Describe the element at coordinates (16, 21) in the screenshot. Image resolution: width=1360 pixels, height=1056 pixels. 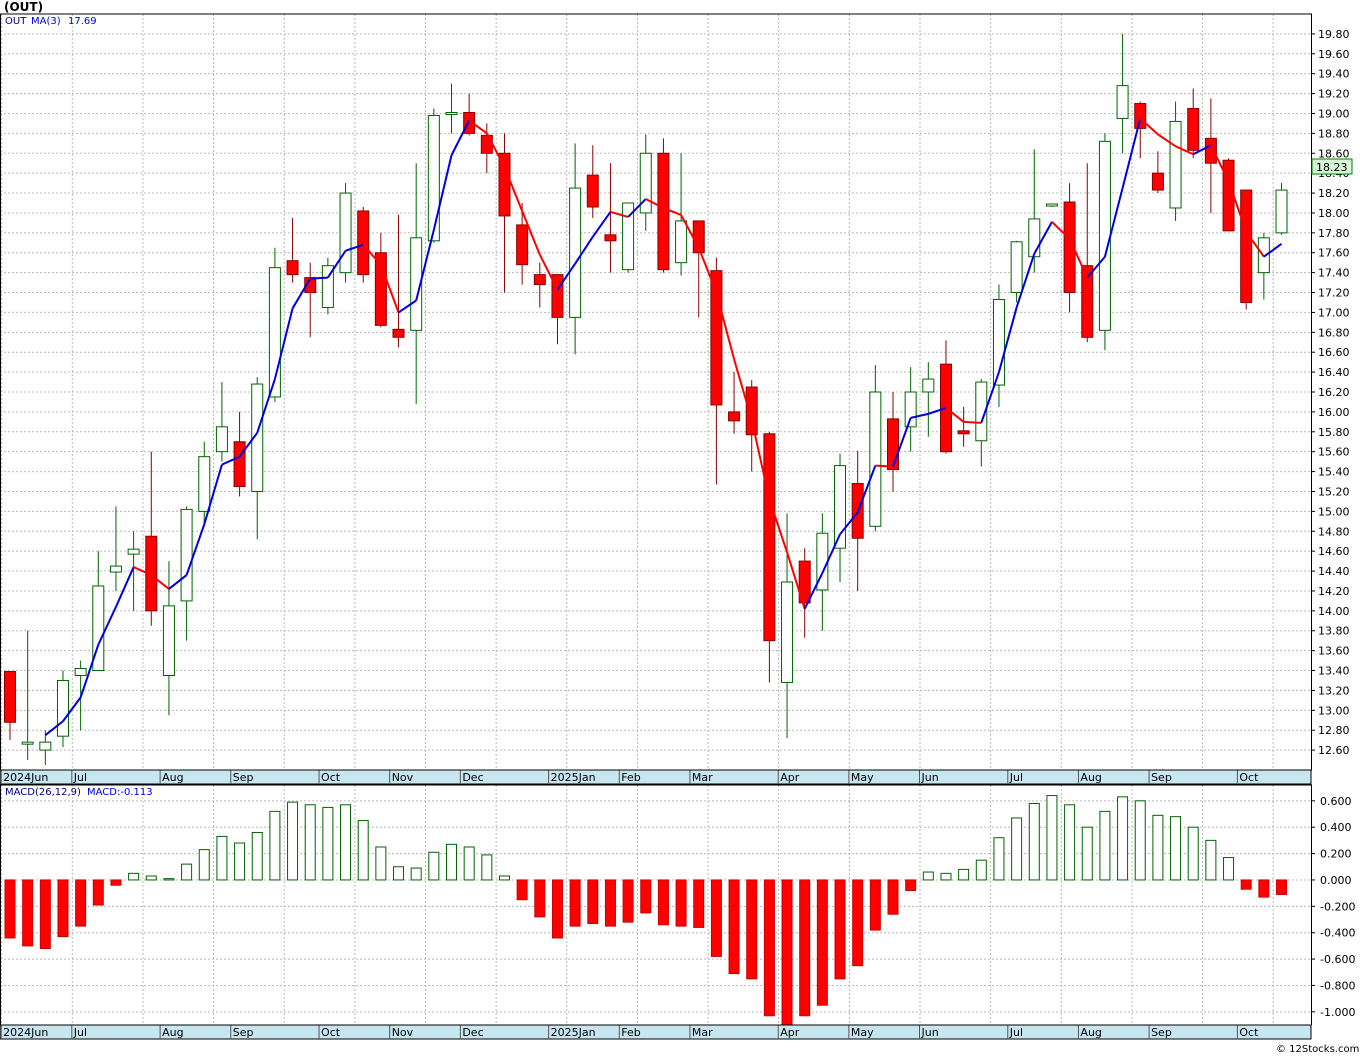
I see `legend-symbol: OUT` at that location.